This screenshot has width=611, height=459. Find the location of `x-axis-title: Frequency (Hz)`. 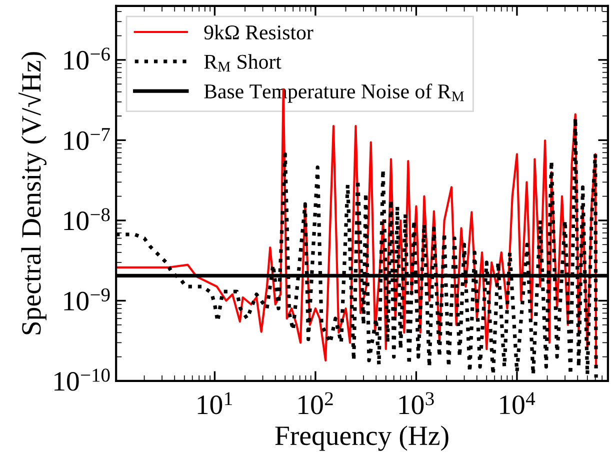

x-axis-title: Frequency (Hz) is located at coordinates (361, 438).